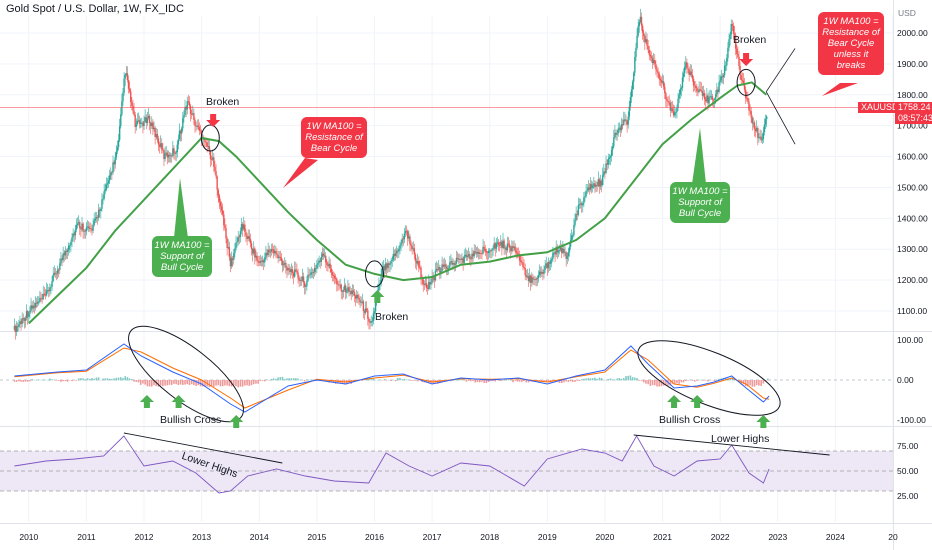 Image resolution: width=932 pixels, height=550 pixels. What do you see at coordinates (697, 401) in the screenshot?
I see `bullish-cross-arrow` at bounding box center [697, 401].